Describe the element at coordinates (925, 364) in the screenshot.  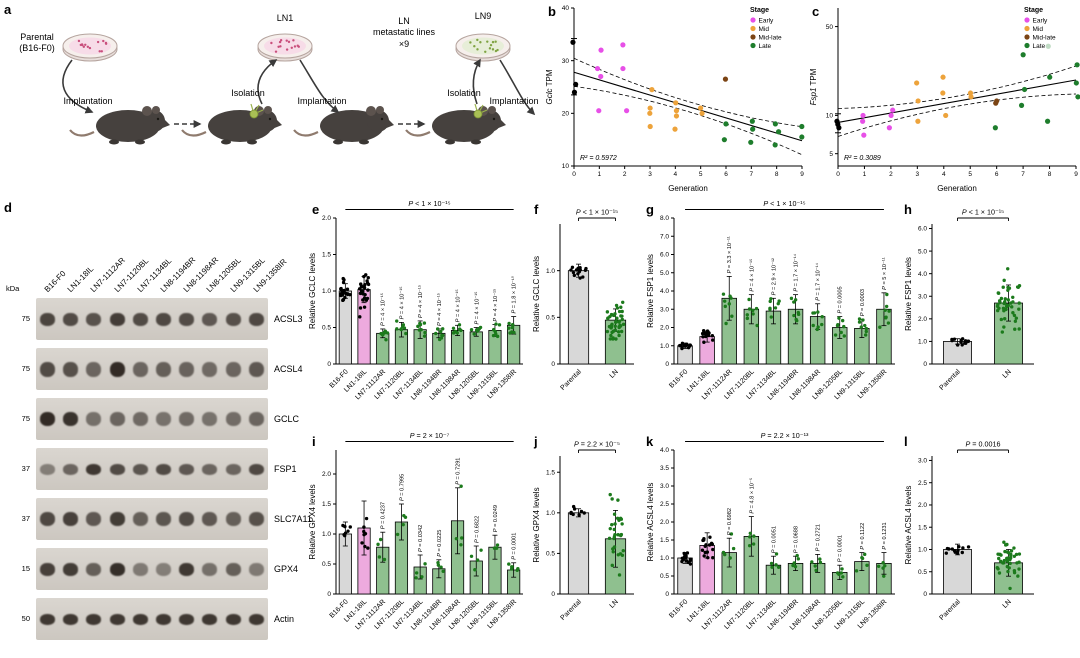
I see `y-tick-label: 0` at that location.